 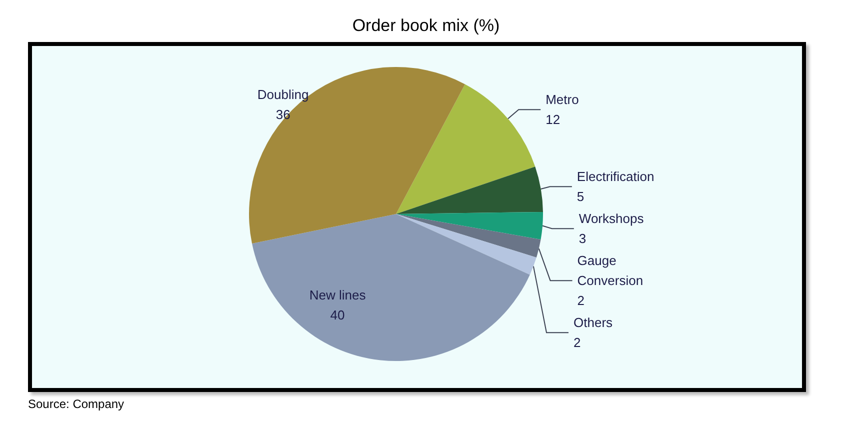 What do you see at coordinates (283, 94) in the screenshot?
I see `slice-label: Doubling` at bounding box center [283, 94].